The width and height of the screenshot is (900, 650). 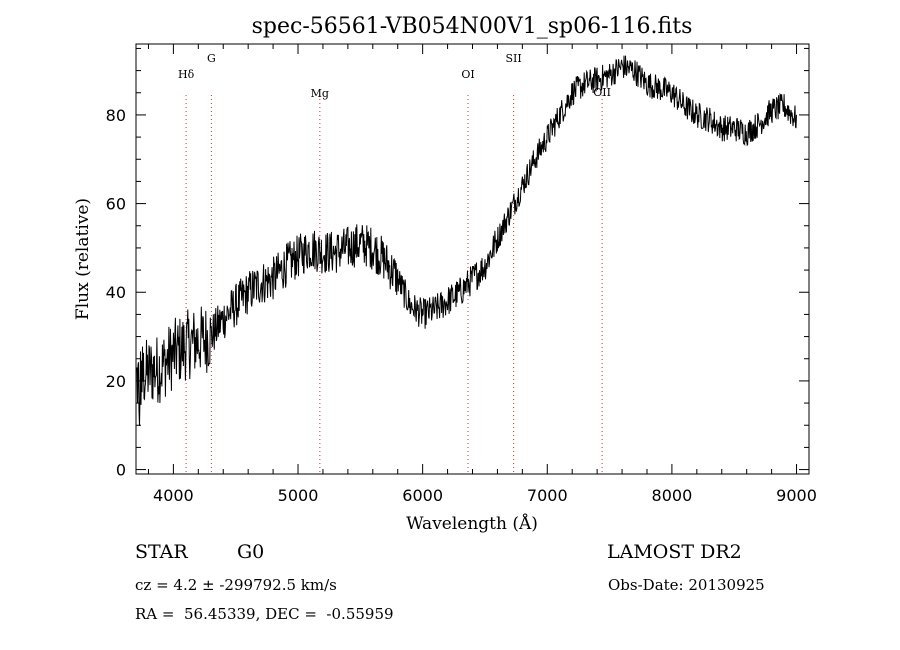 What do you see at coordinates (674, 552) in the screenshot?
I see `survey-name: LAMOST DR2` at bounding box center [674, 552].